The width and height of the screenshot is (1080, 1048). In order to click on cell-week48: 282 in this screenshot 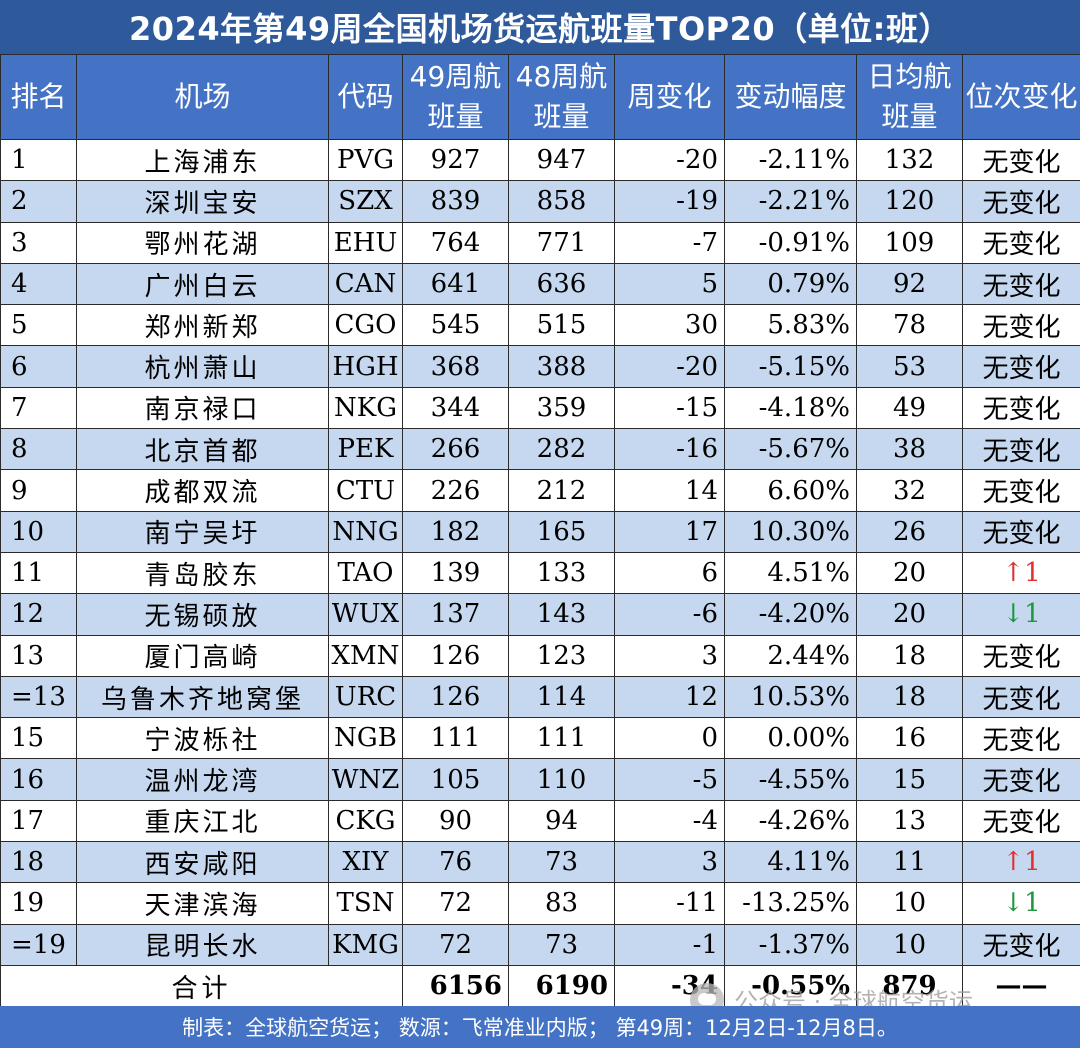, I will do `click(561, 449)`.